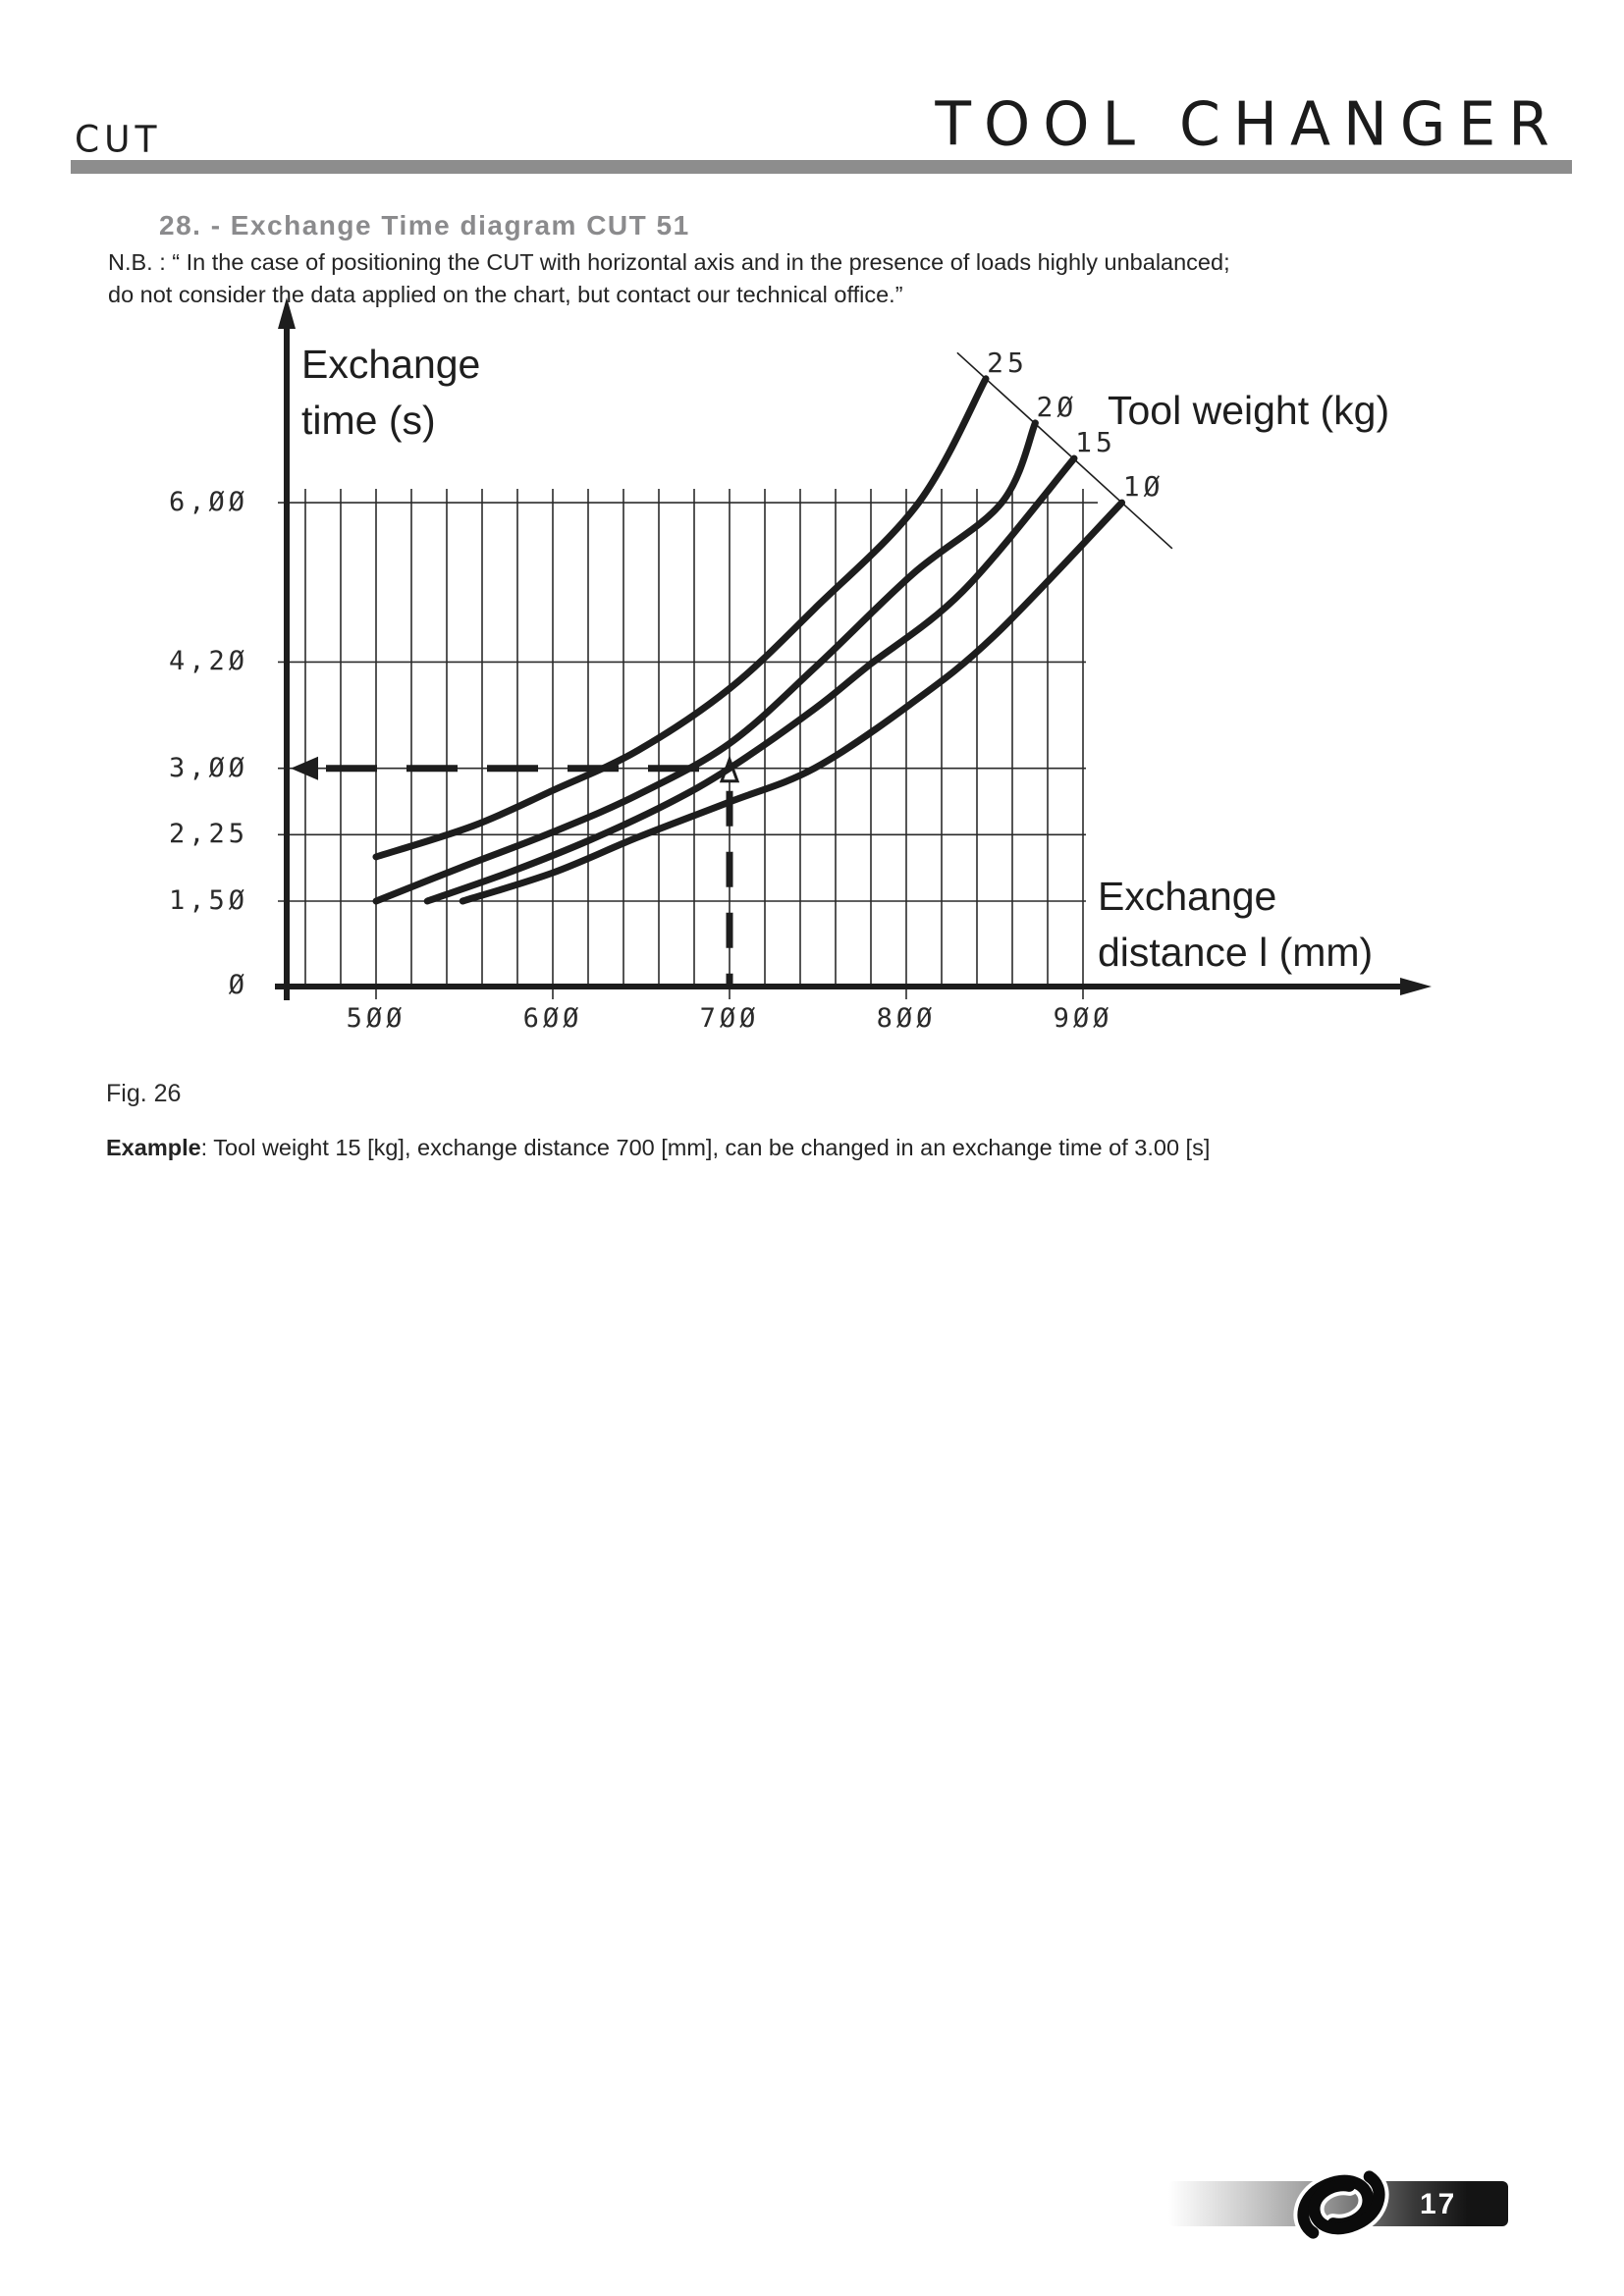  I want to click on page-number: 17, so click(1438, 2204).